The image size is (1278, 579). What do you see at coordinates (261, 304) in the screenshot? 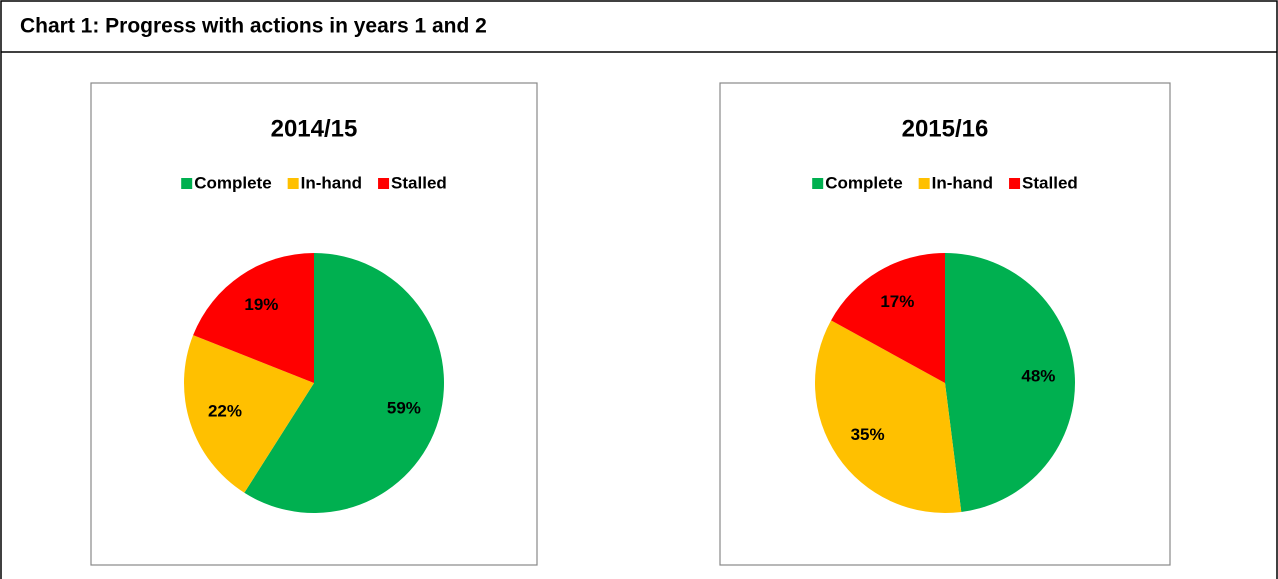
I see `data-label: 19%` at bounding box center [261, 304].